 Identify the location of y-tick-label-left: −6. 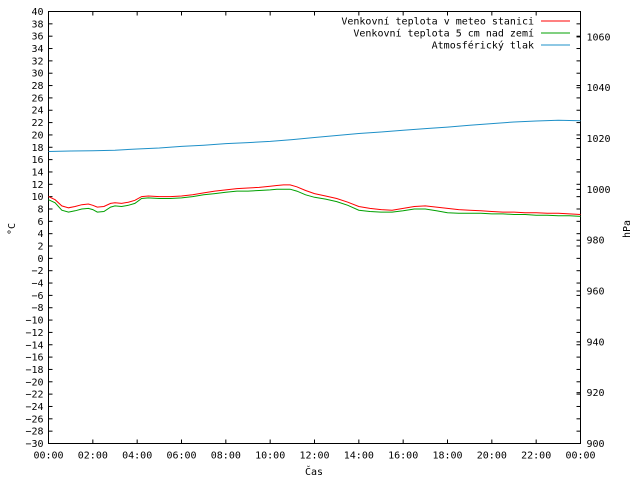
(37, 296).